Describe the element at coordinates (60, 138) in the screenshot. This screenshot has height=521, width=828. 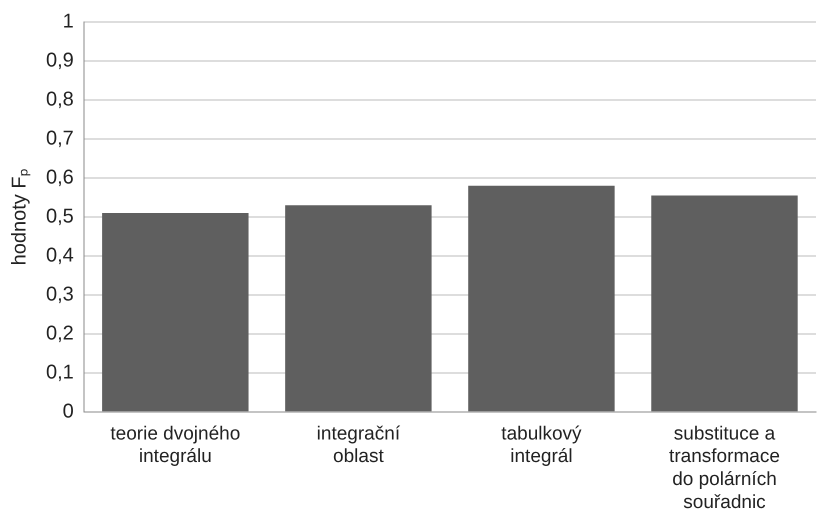
I see `y-tick-label: 0,7` at that location.